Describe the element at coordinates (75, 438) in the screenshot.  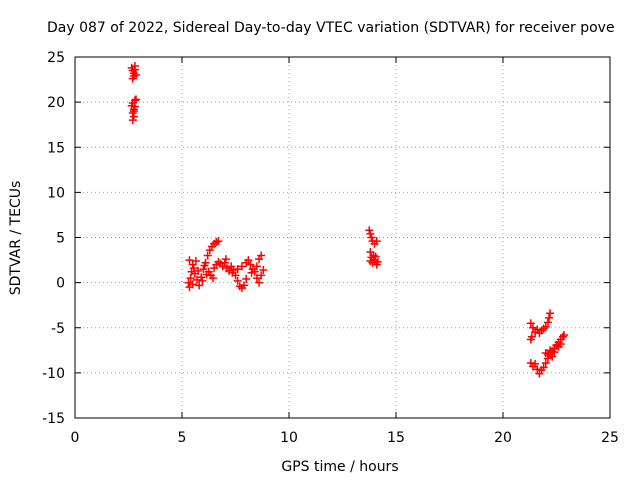
I see `x-tick-label: 0` at that location.